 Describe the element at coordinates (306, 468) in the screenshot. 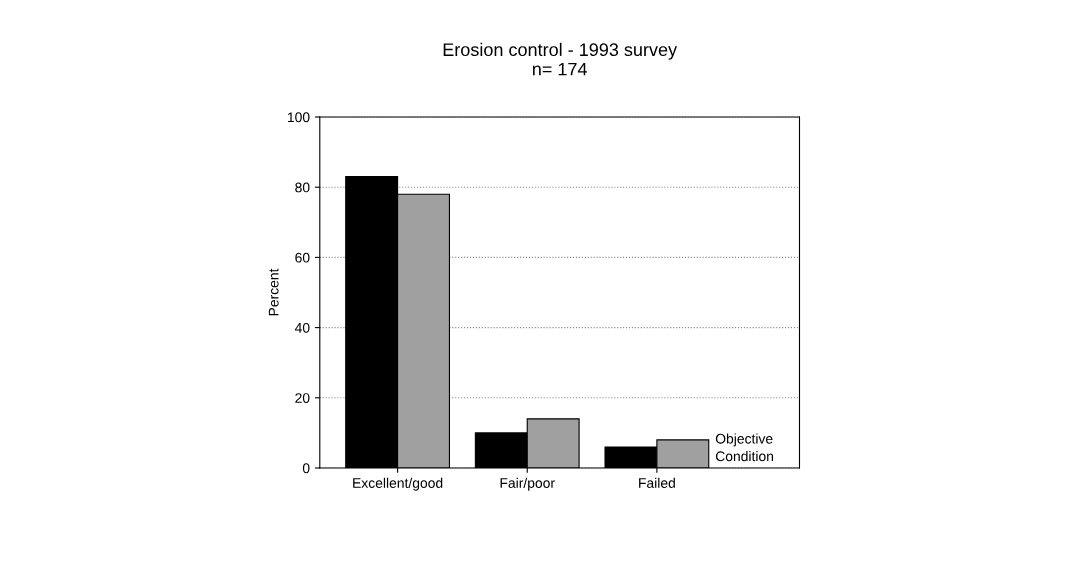

I see `y-tick-label: 0` at that location.